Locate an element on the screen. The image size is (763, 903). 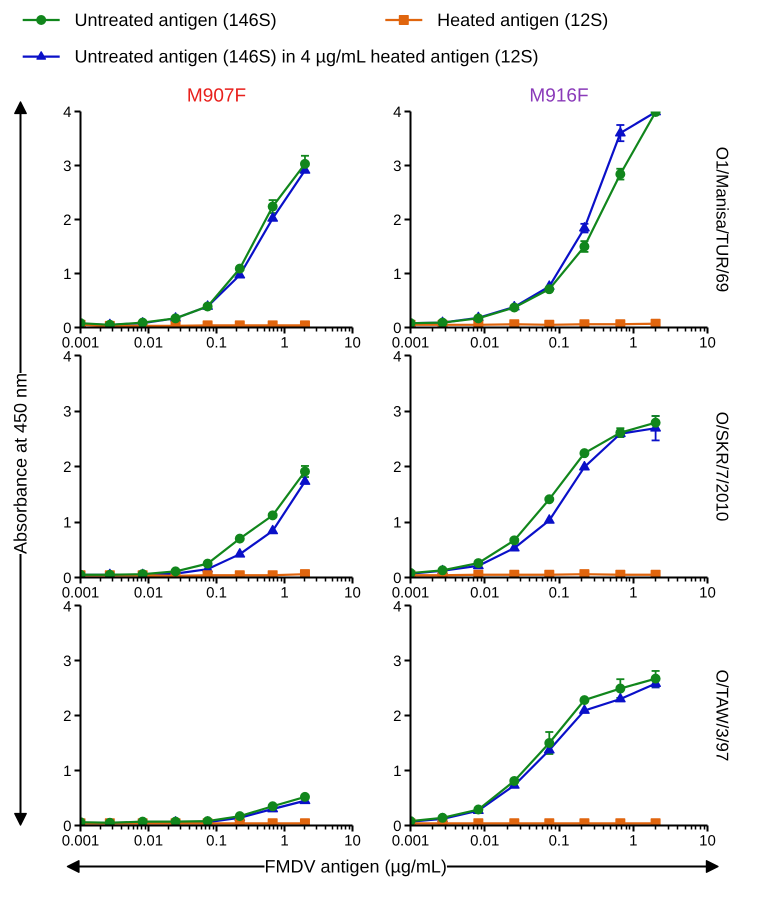
y2-axis-title: O/SKR/7/2010 is located at coordinates (722, 467).